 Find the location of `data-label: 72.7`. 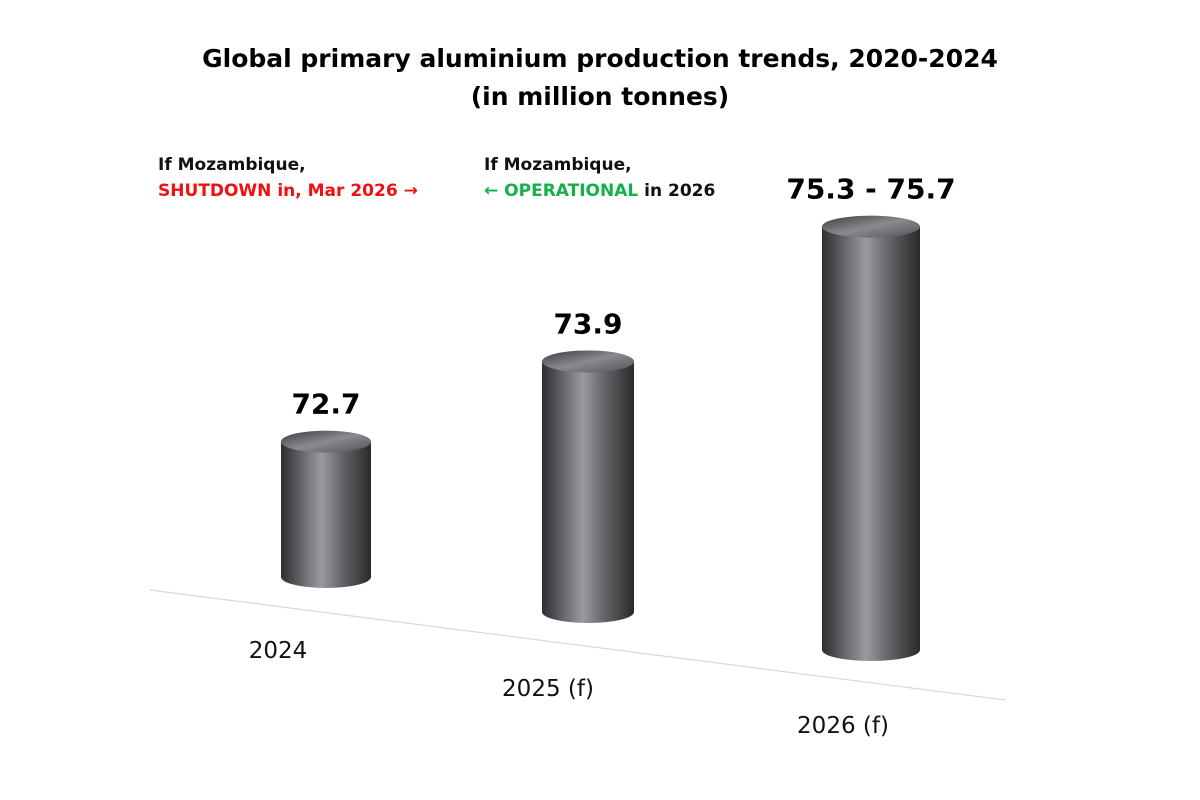

data-label: 72.7 is located at coordinates (325, 404).